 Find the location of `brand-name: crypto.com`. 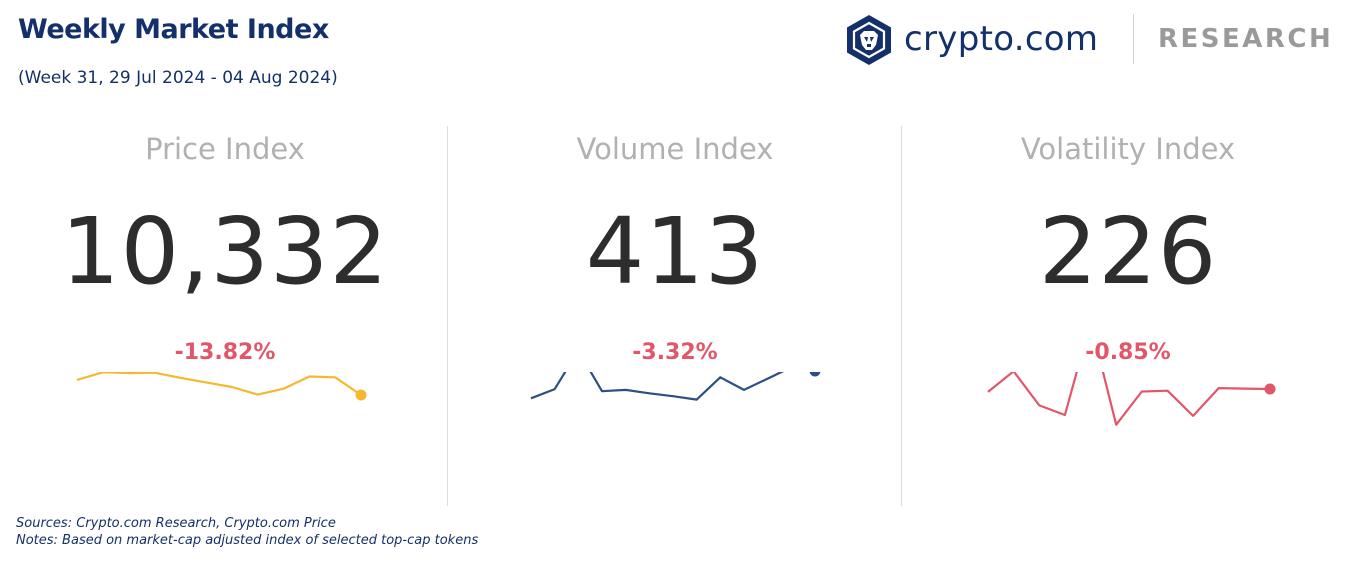

brand-name: crypto.com is located at coordinates (1001, 39).